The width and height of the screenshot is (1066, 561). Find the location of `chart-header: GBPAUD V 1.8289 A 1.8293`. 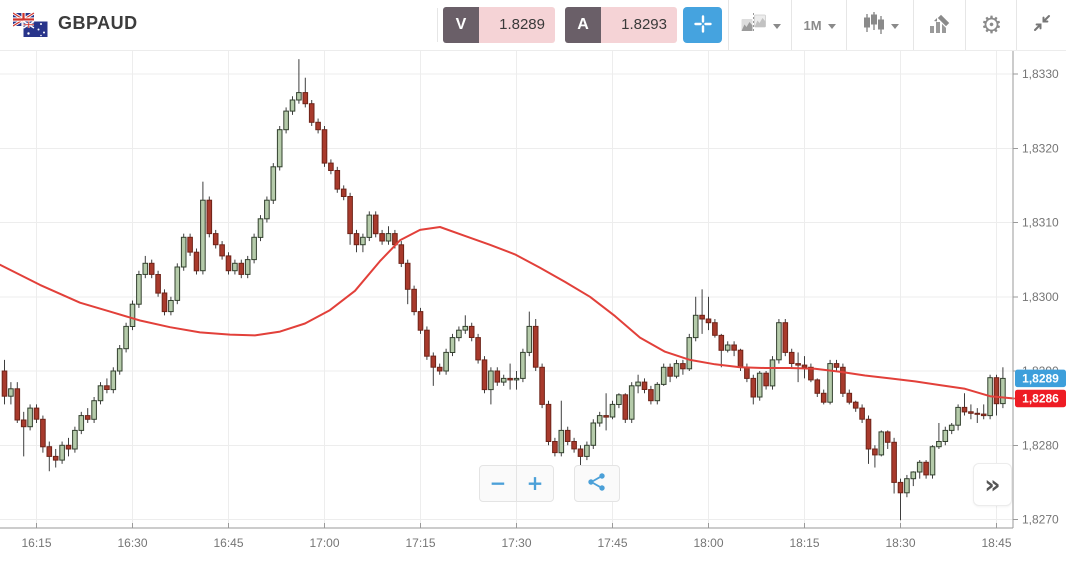

chart-header: GBPAUD V 1.8289 A 1.8293 is located at coordinates (533, 25).